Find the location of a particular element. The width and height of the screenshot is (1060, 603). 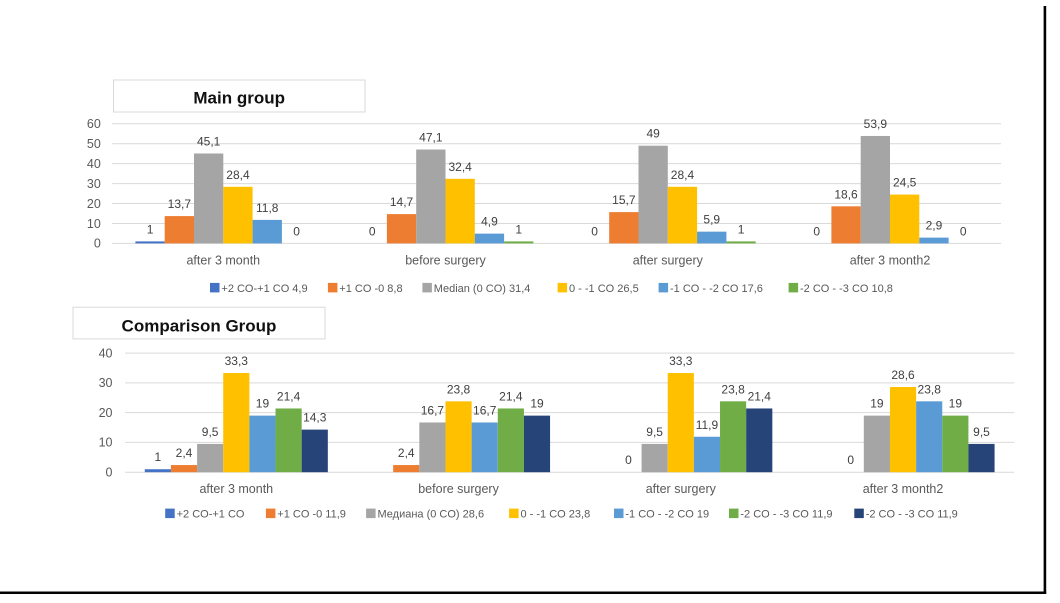

svg-text: 45,1 is located at coordinates (209, 142).